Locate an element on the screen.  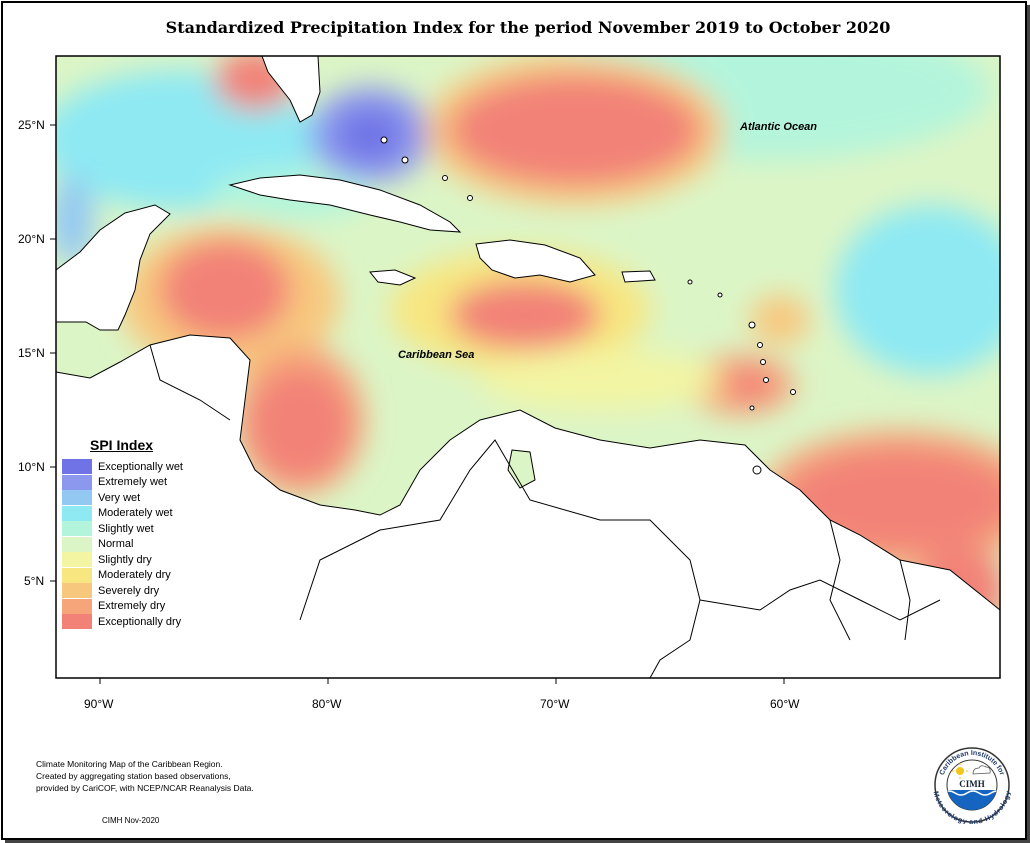
dry-core-honduras is located at coordinates (225, 290).